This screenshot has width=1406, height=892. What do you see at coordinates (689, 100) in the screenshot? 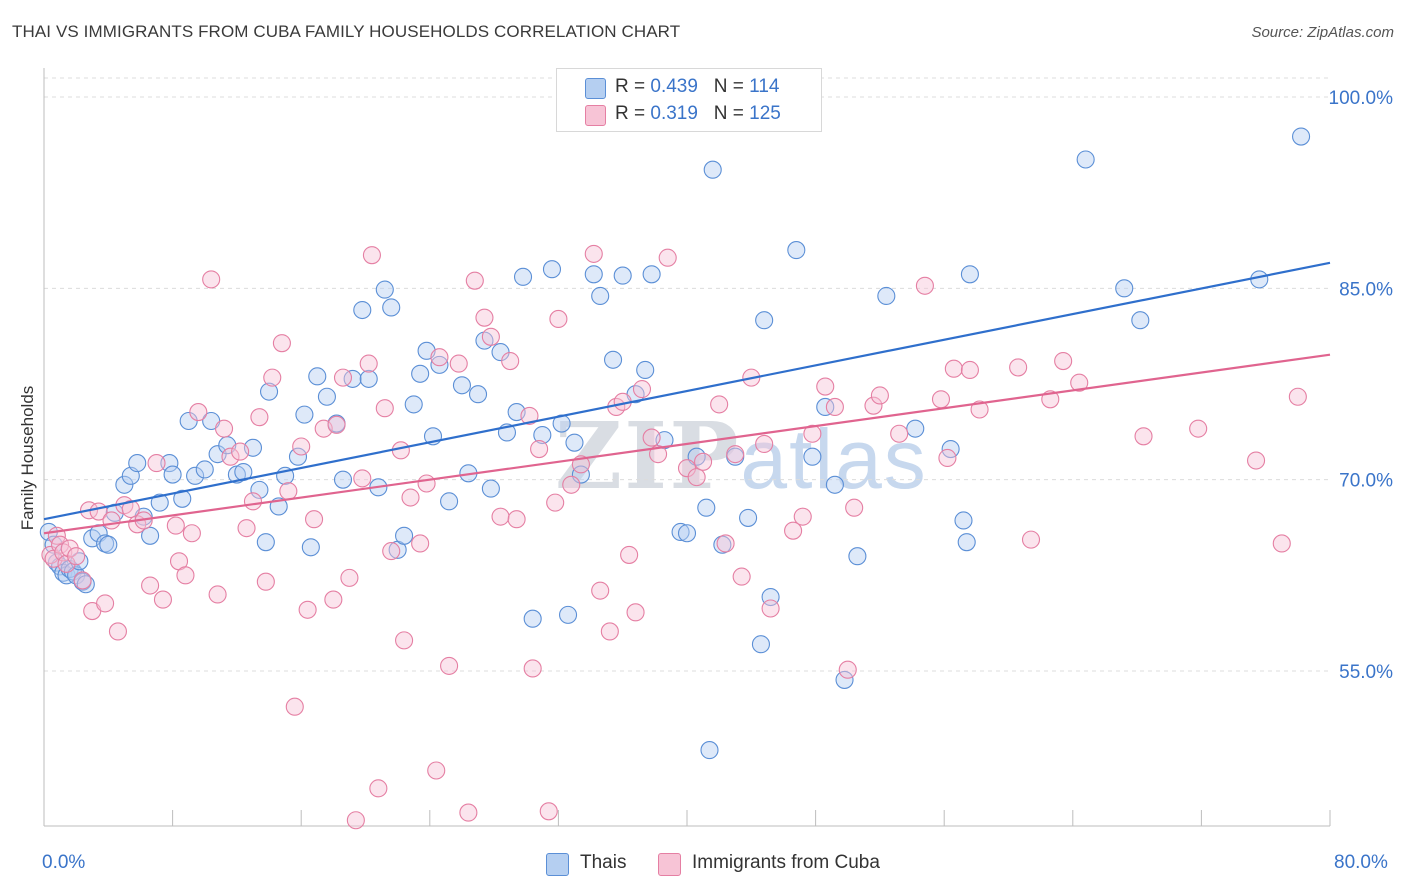
I see `legend: R = 0.439 N = 114 R = 0.319 N = 125` at bounding box center [689, 100].